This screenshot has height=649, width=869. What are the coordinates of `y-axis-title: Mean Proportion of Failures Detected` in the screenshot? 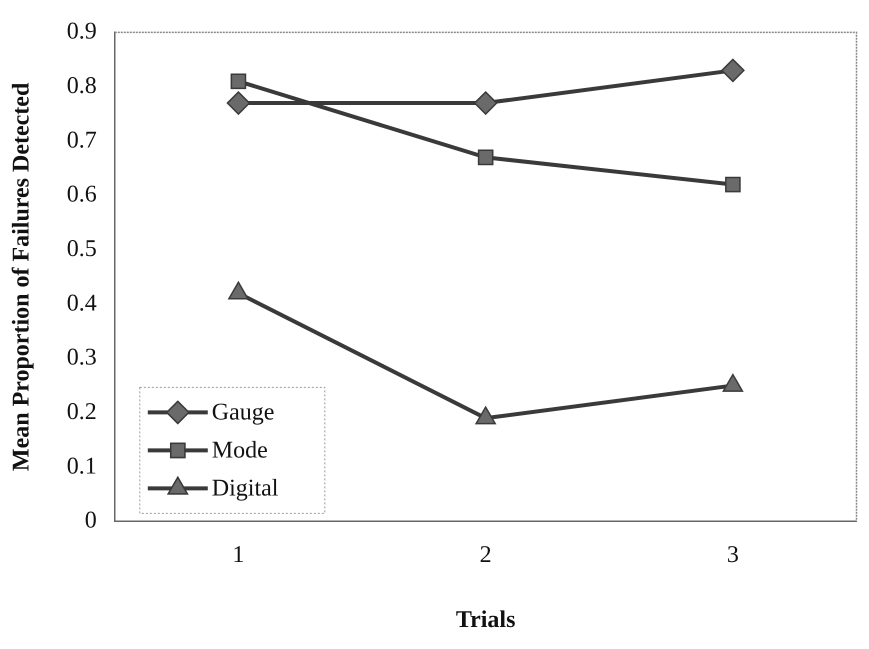 It's located at (21, 277).